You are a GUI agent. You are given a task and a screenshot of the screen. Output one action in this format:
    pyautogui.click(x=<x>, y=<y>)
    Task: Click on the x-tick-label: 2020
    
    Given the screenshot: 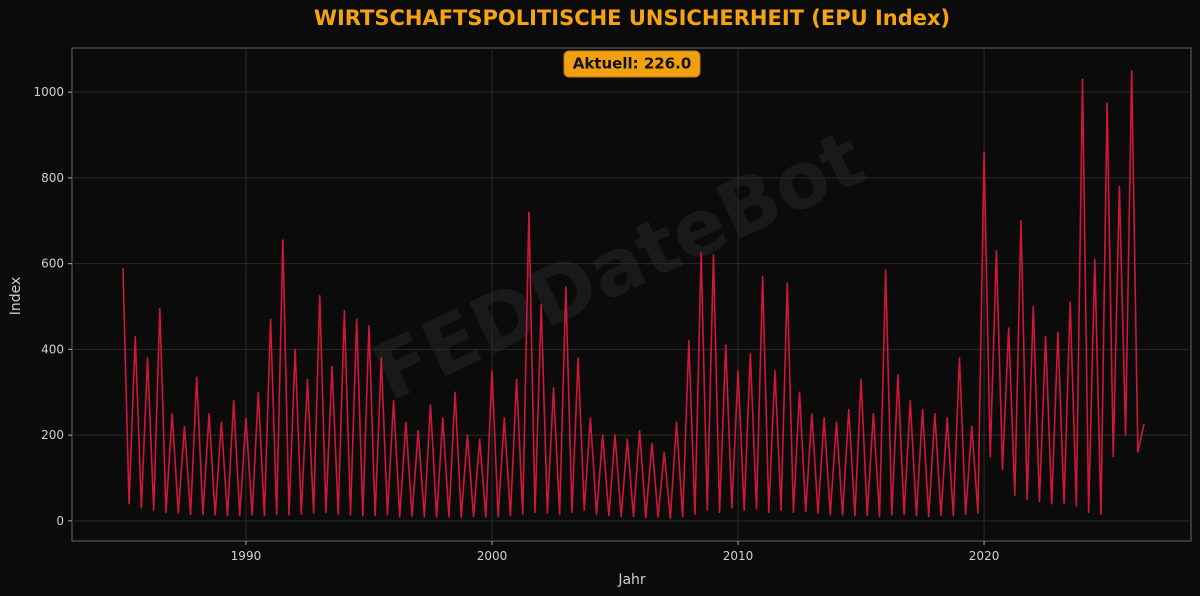 What is the action you would take?
    pyautogui.click(x=984, y=556)
    